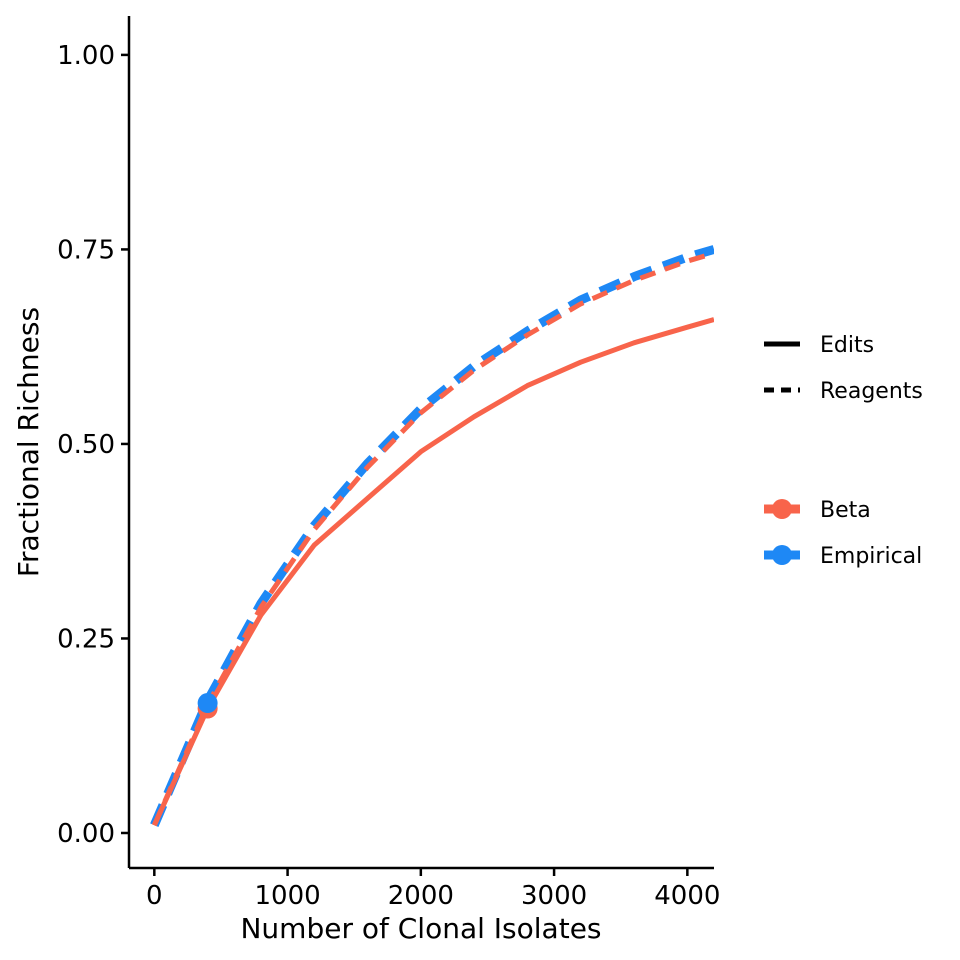 The image size is (960, 960). Describe the element at coordinates (845, 510) in the screenshot. I see `legend-label-beta: Beta` at that location.